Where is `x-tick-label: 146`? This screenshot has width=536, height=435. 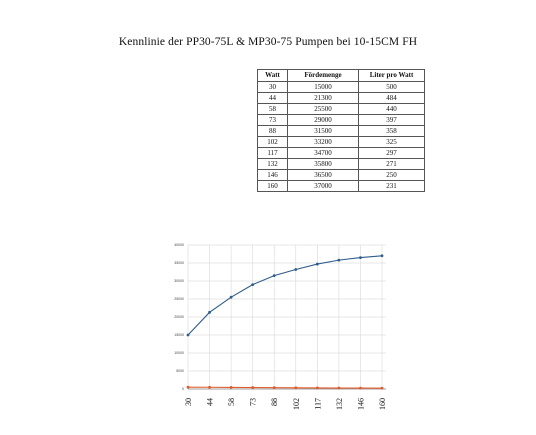 x-tick-label: 146 is located at coordinates (360, 404).